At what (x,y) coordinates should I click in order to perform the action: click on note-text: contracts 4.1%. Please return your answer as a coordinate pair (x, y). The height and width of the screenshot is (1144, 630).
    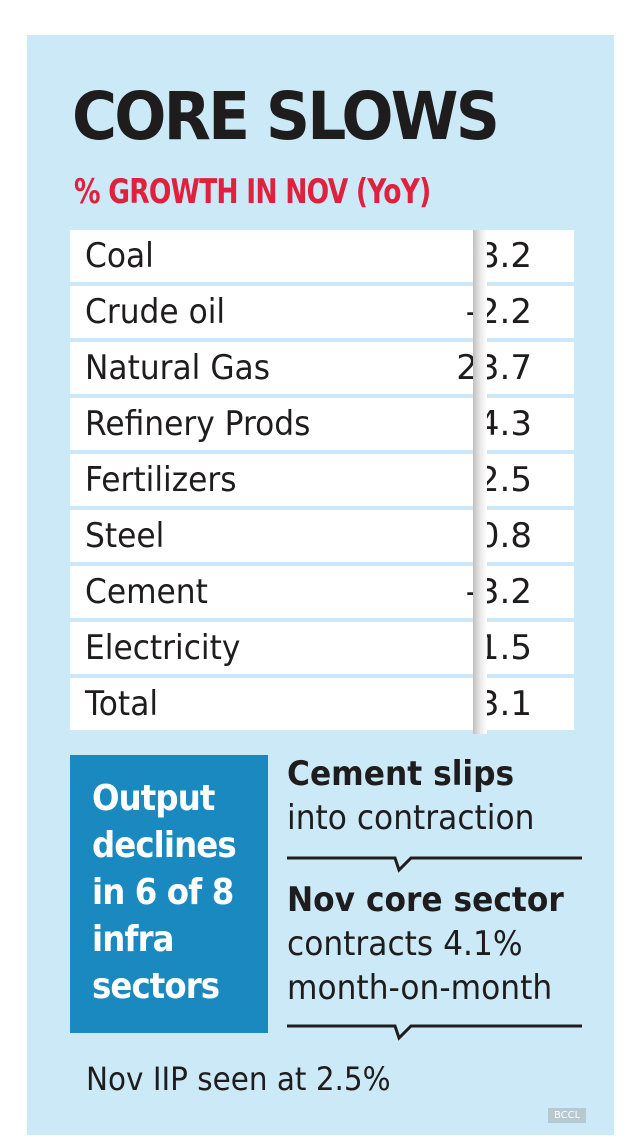
    Looking at the image, I should click on (405, 944).